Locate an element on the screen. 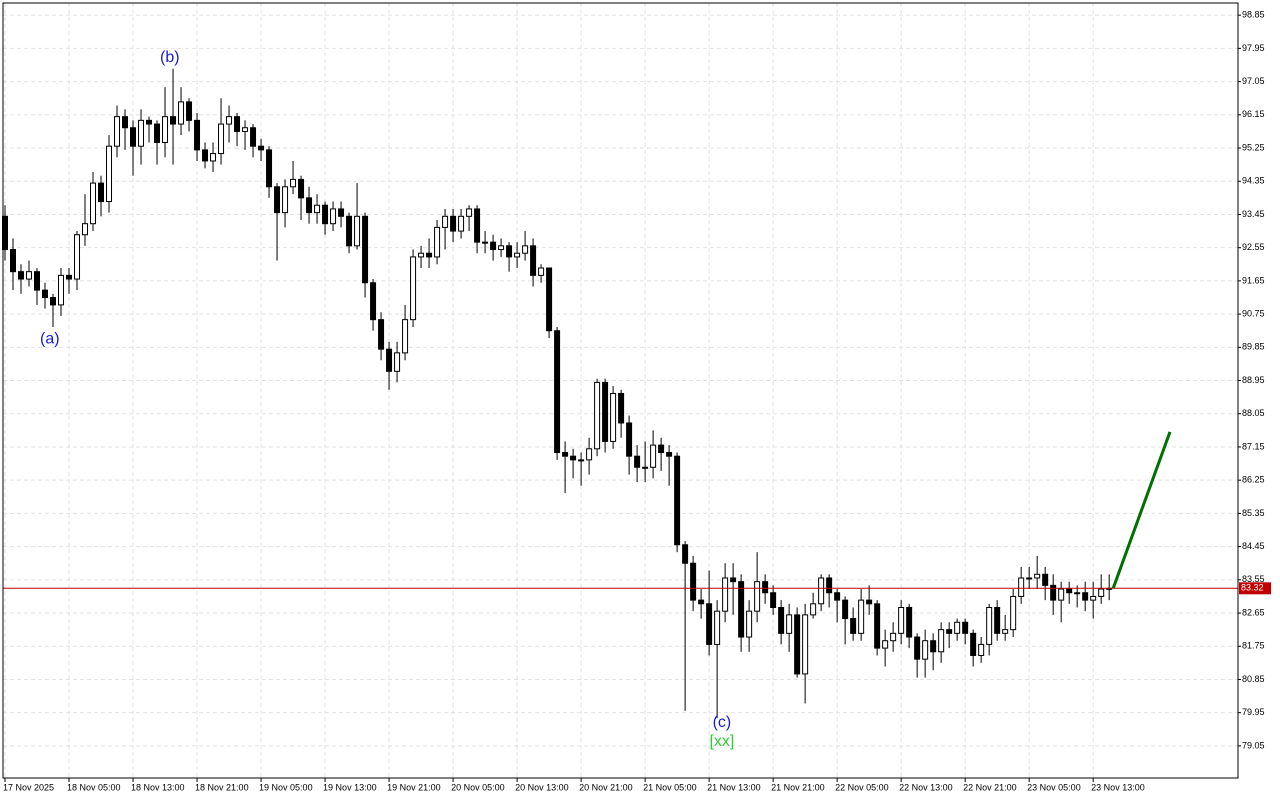 This screenshot has width=1280, height=800. x-tick-label: 18 Nov 05:00 is located at coordinates (94, 787).